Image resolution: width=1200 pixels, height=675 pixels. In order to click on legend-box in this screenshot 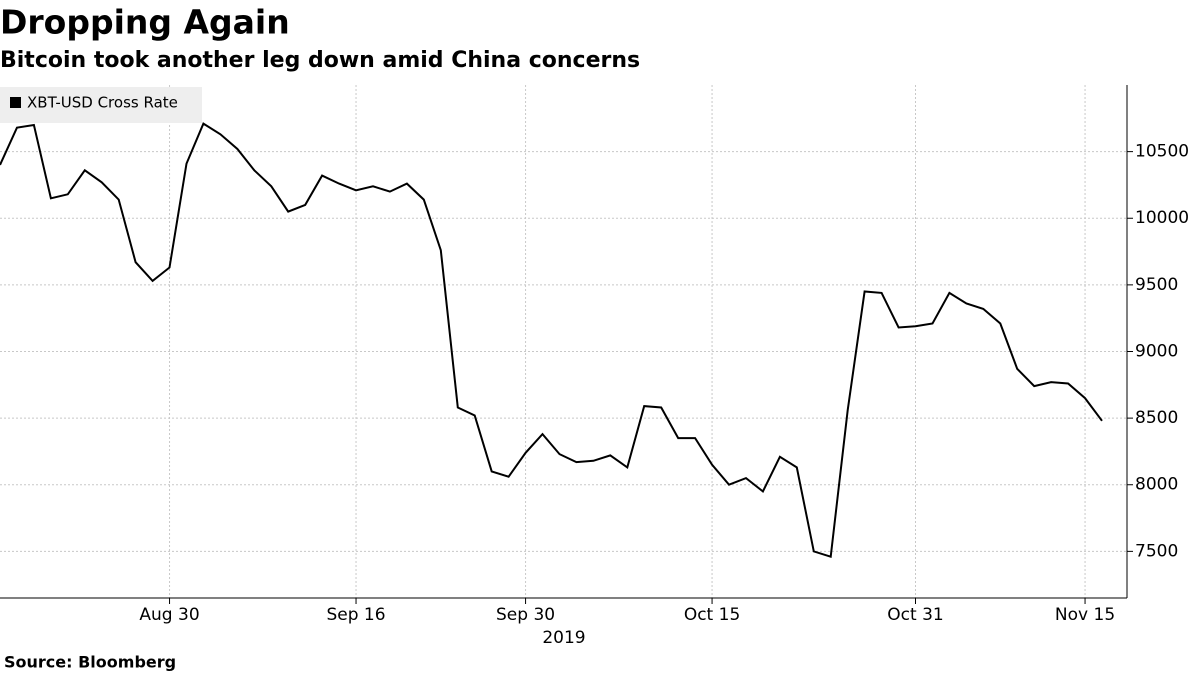, I will do `click(101, 105)`.